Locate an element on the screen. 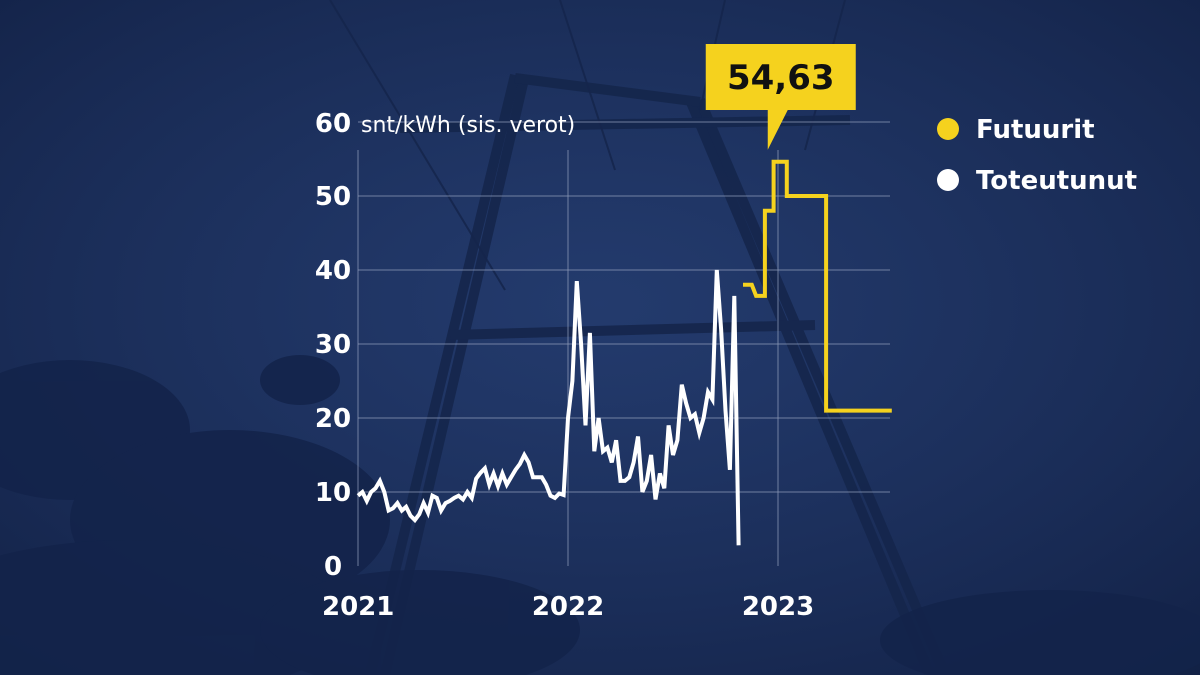  x-axis-tick-labels: 2021 2022 2023 is located at coordinates (568, 607).